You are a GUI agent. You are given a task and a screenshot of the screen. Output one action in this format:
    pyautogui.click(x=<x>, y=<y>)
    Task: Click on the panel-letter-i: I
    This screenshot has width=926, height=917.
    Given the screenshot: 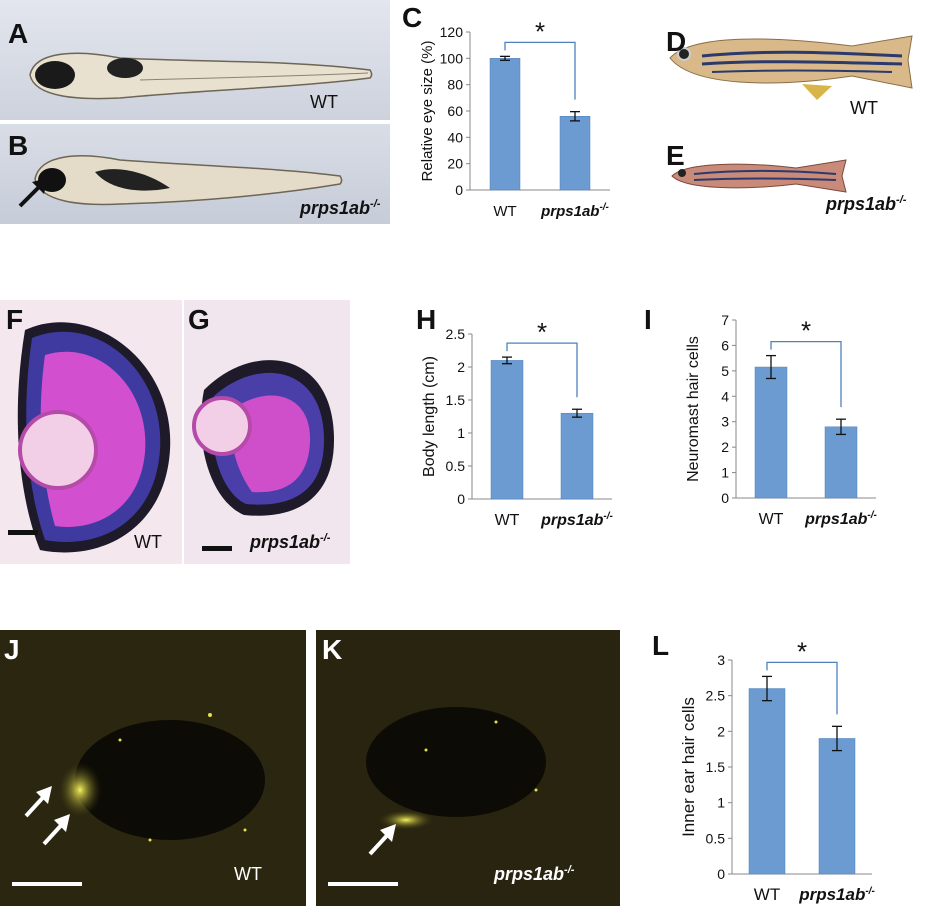 What is the action you would take?
    pyautogui.click(x=648, y=319)
    